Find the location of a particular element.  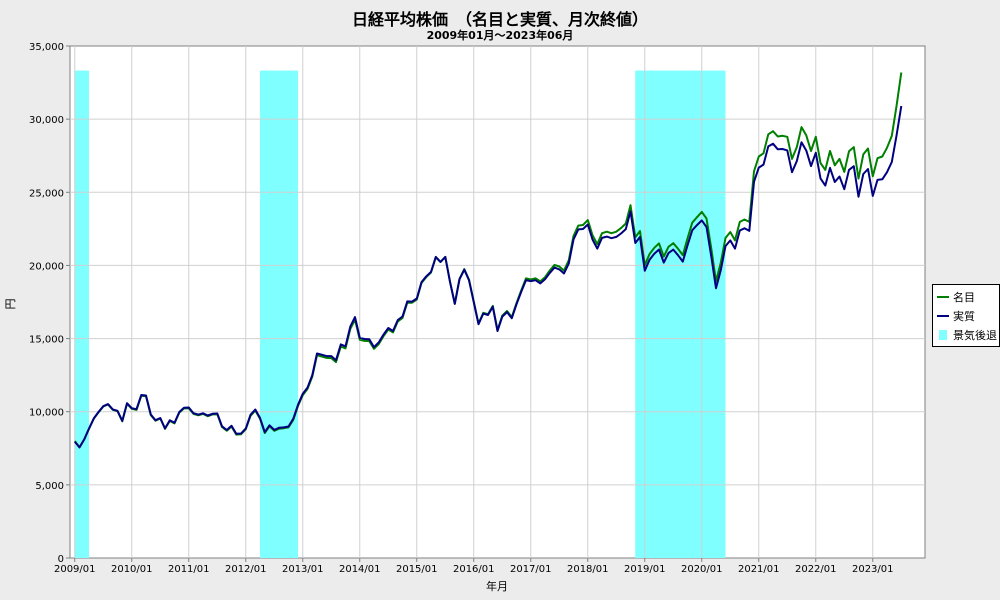

x-tick-label: 2023/01 is located at coordinates (873, 569).